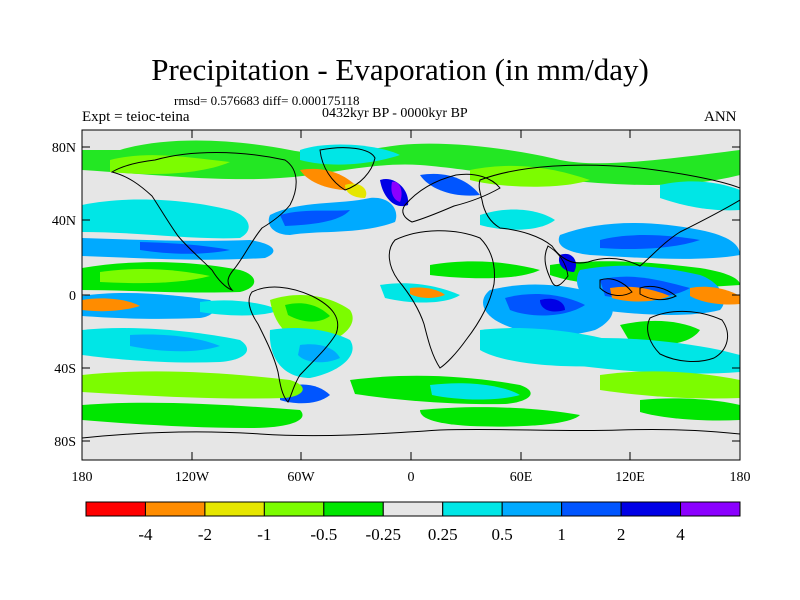  Describe the element at coordinates (145, 534) in the screenshot. I see `colorbar-label: -4` at that location.